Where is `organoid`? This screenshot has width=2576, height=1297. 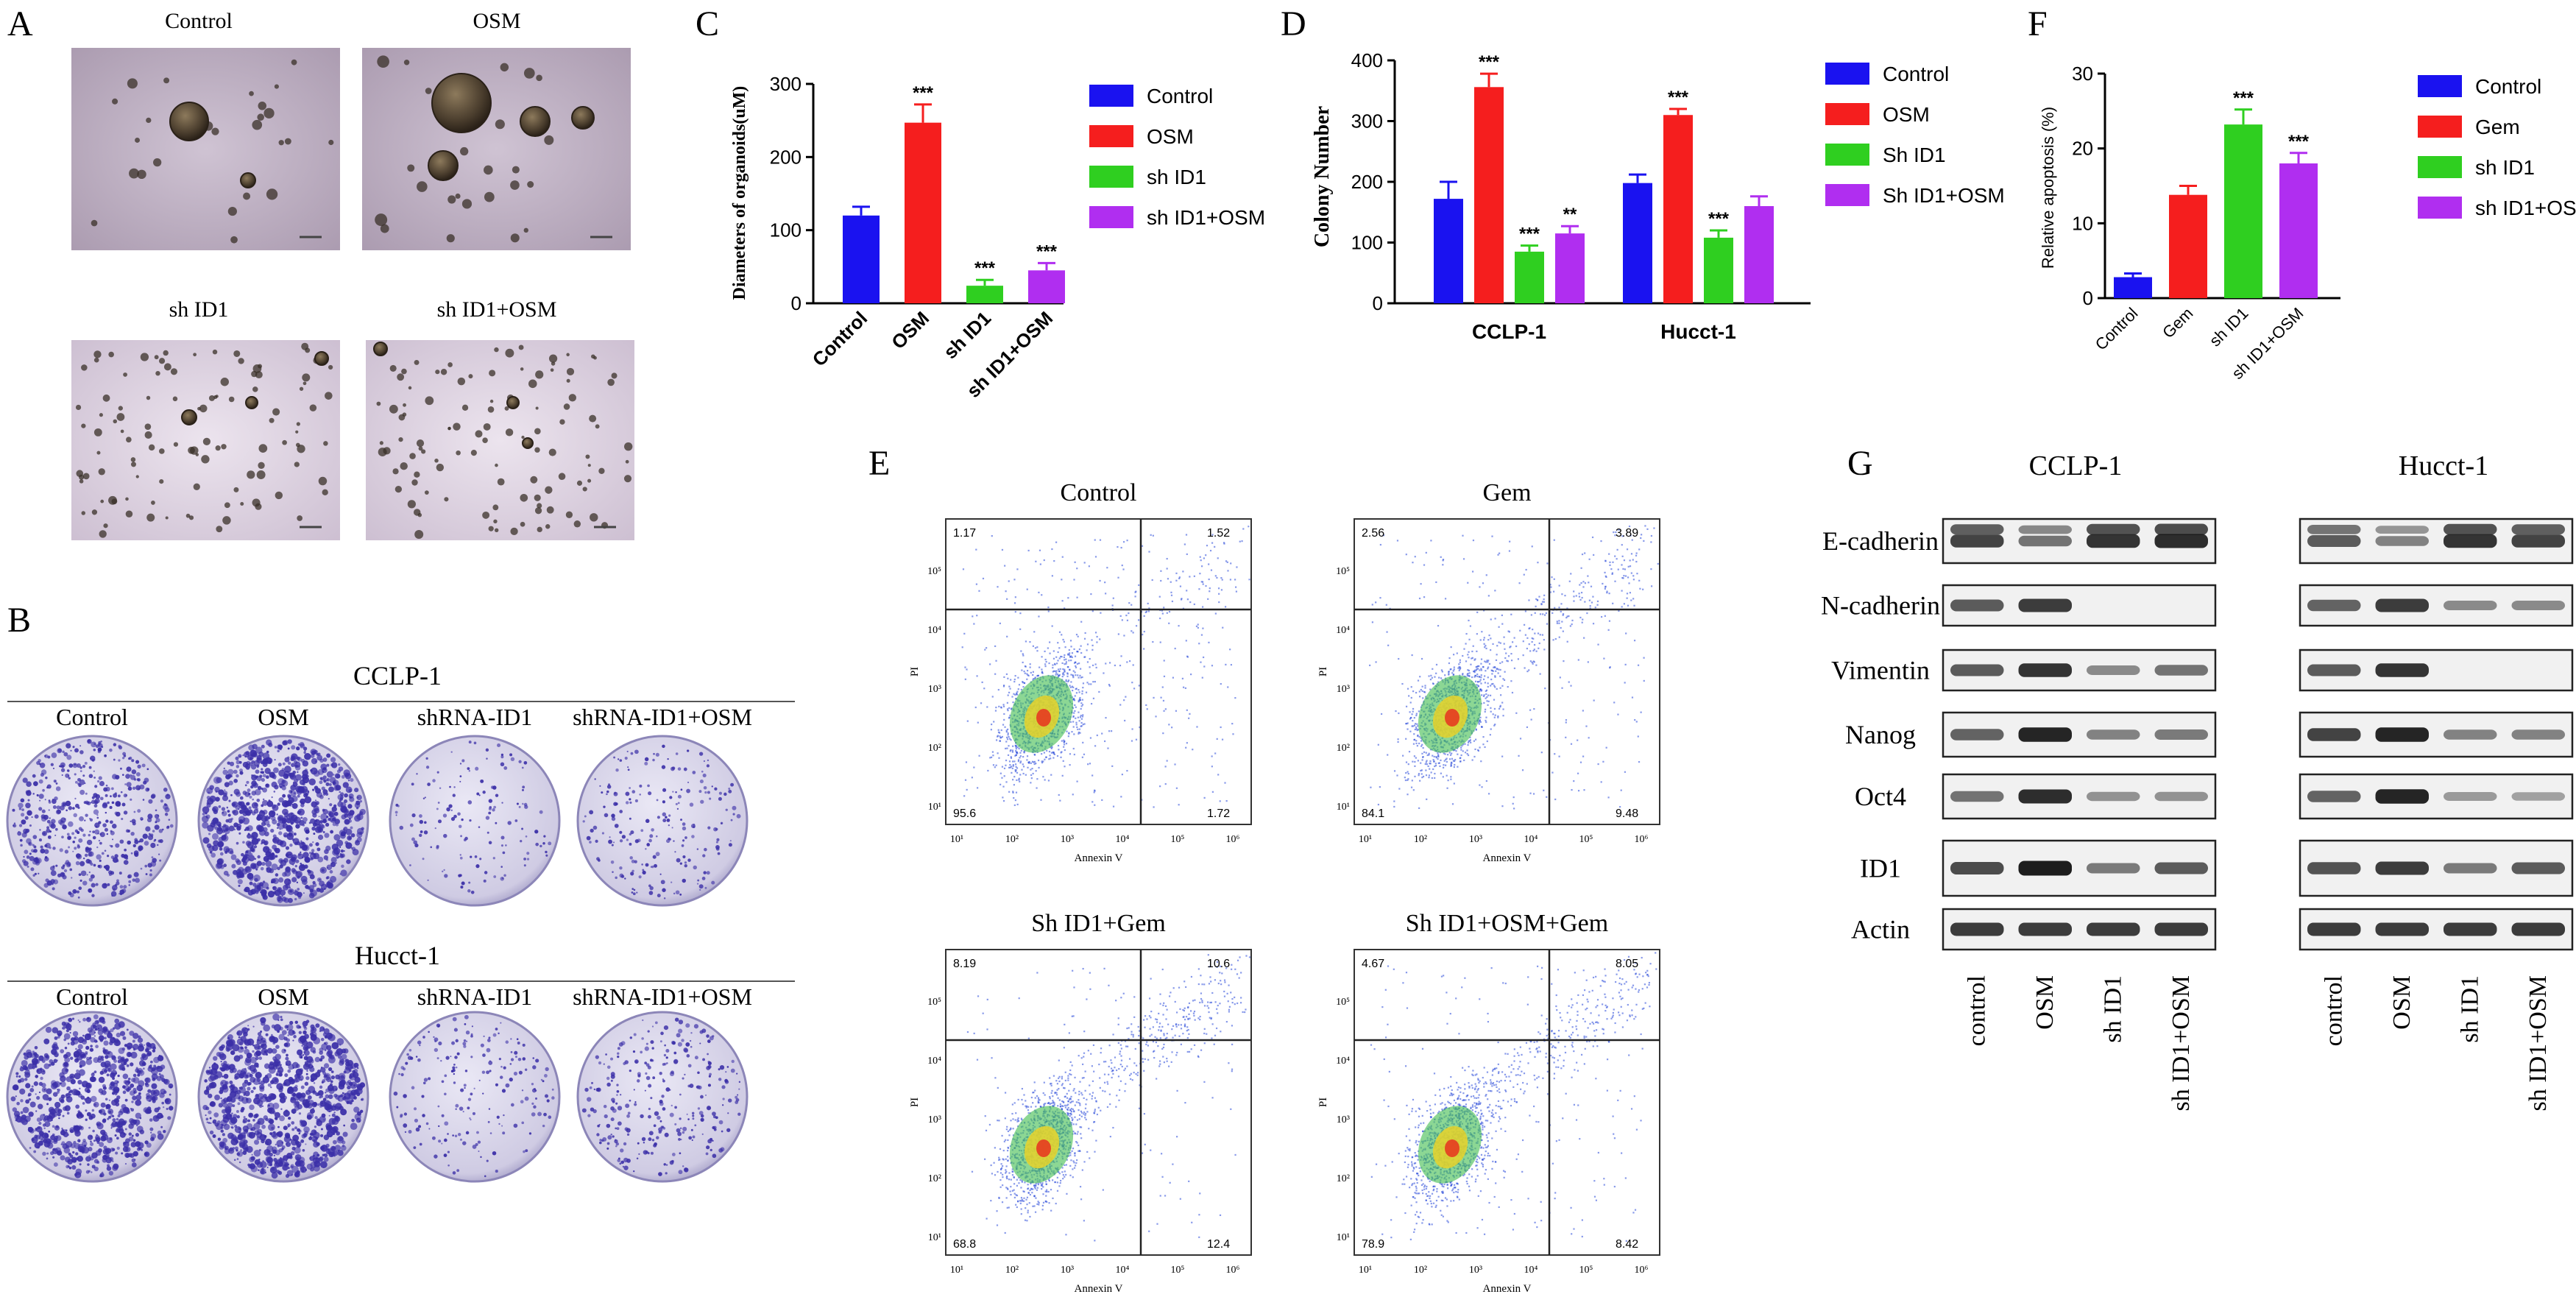
organoid is located at coordinates (251, 402).